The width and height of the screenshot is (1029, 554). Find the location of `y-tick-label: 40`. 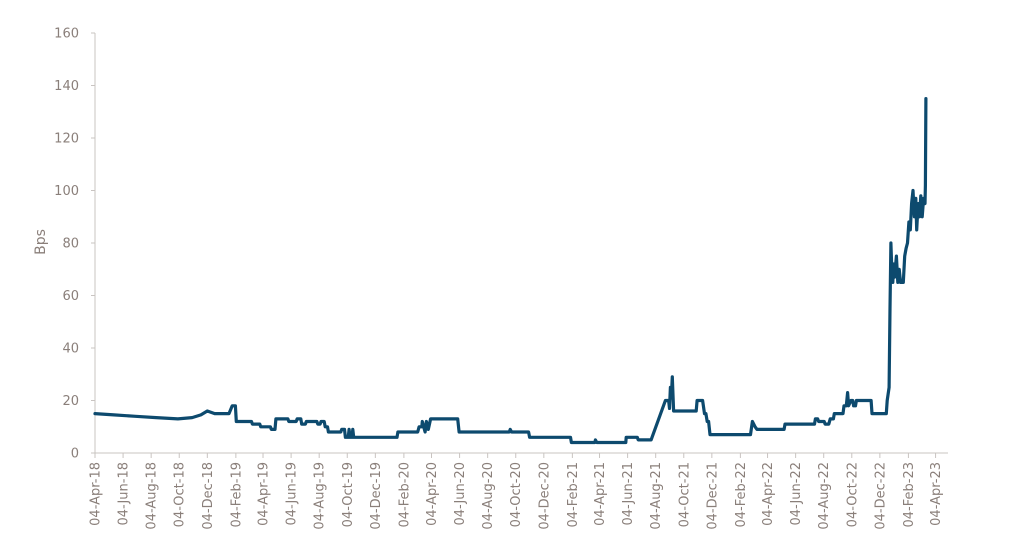

y-tick-label: 40 is located at coordinates (70, 349).